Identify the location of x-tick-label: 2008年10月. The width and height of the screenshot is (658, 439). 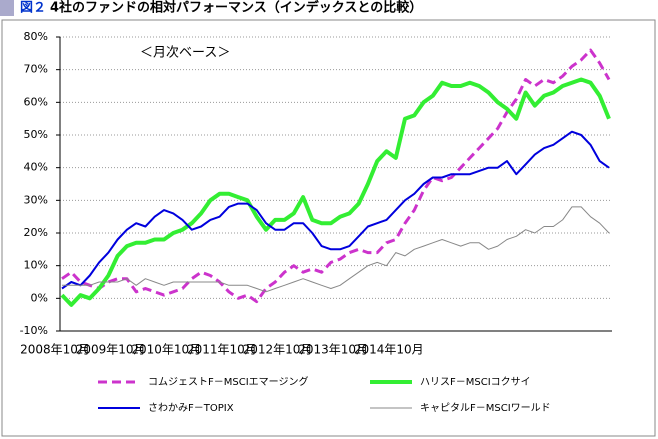
(55, 350).